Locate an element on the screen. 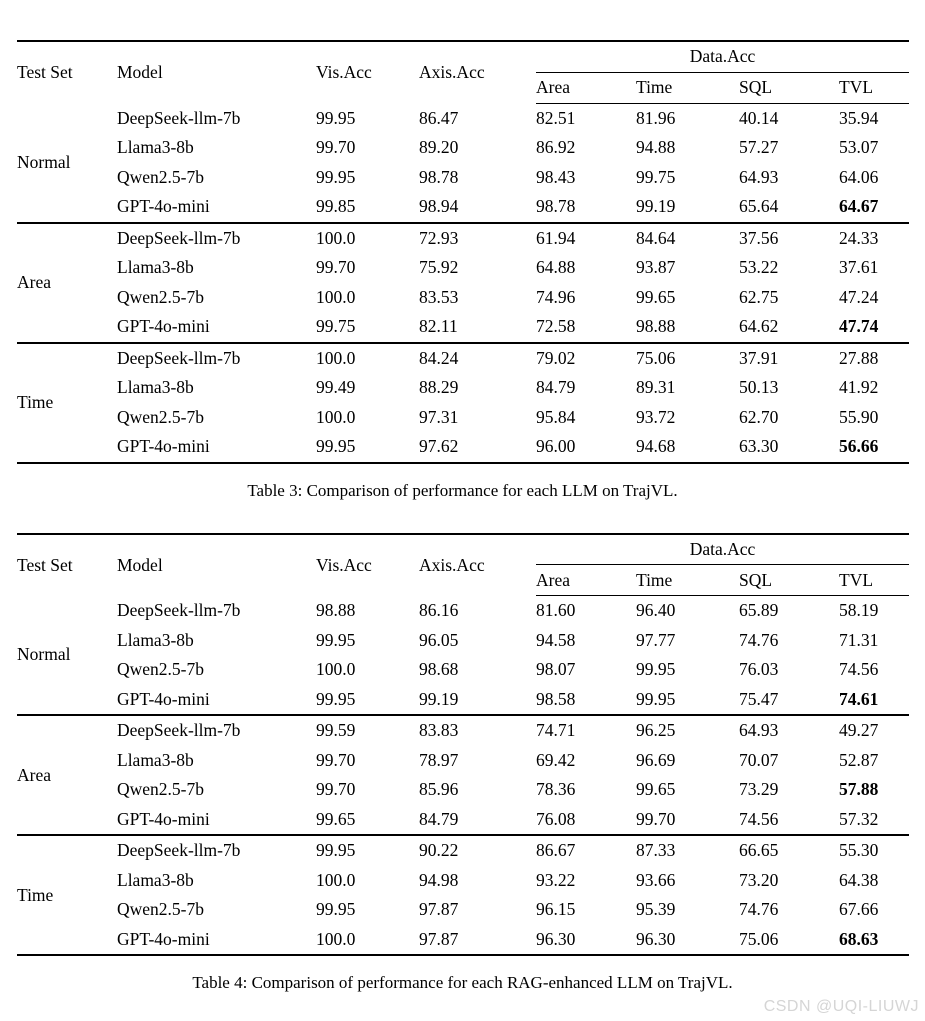  axis-acc-cell: 83.83 is located at coordinates (439, 730).